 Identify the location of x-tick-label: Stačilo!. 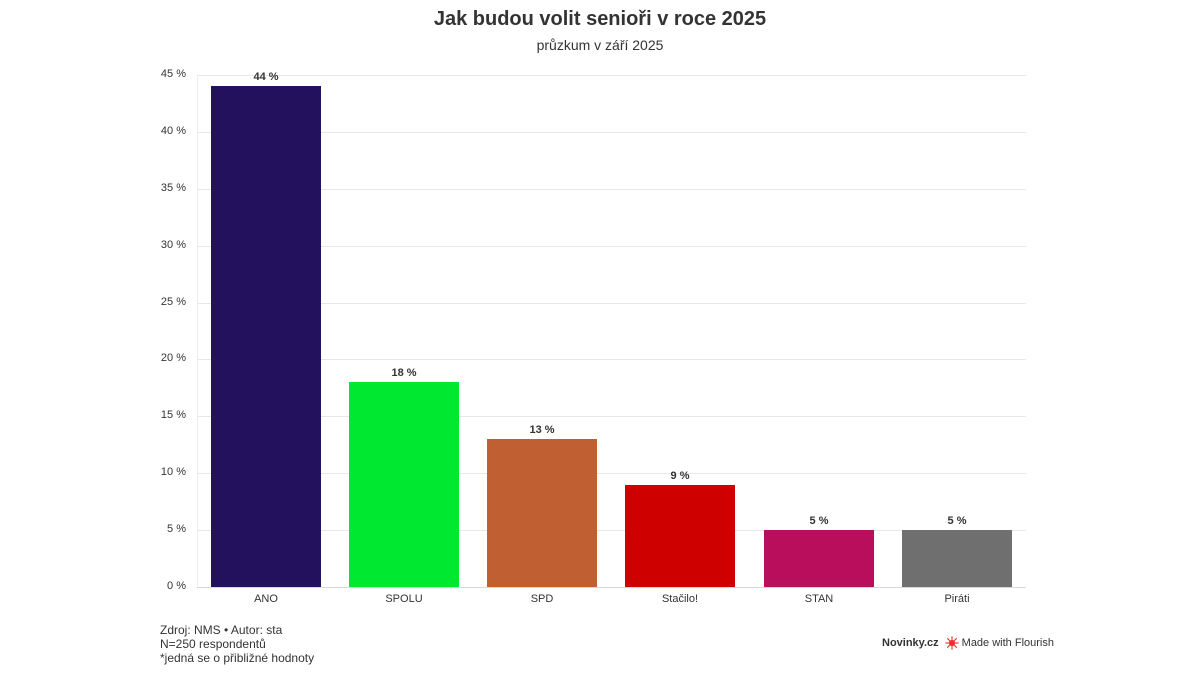
(680, 599).